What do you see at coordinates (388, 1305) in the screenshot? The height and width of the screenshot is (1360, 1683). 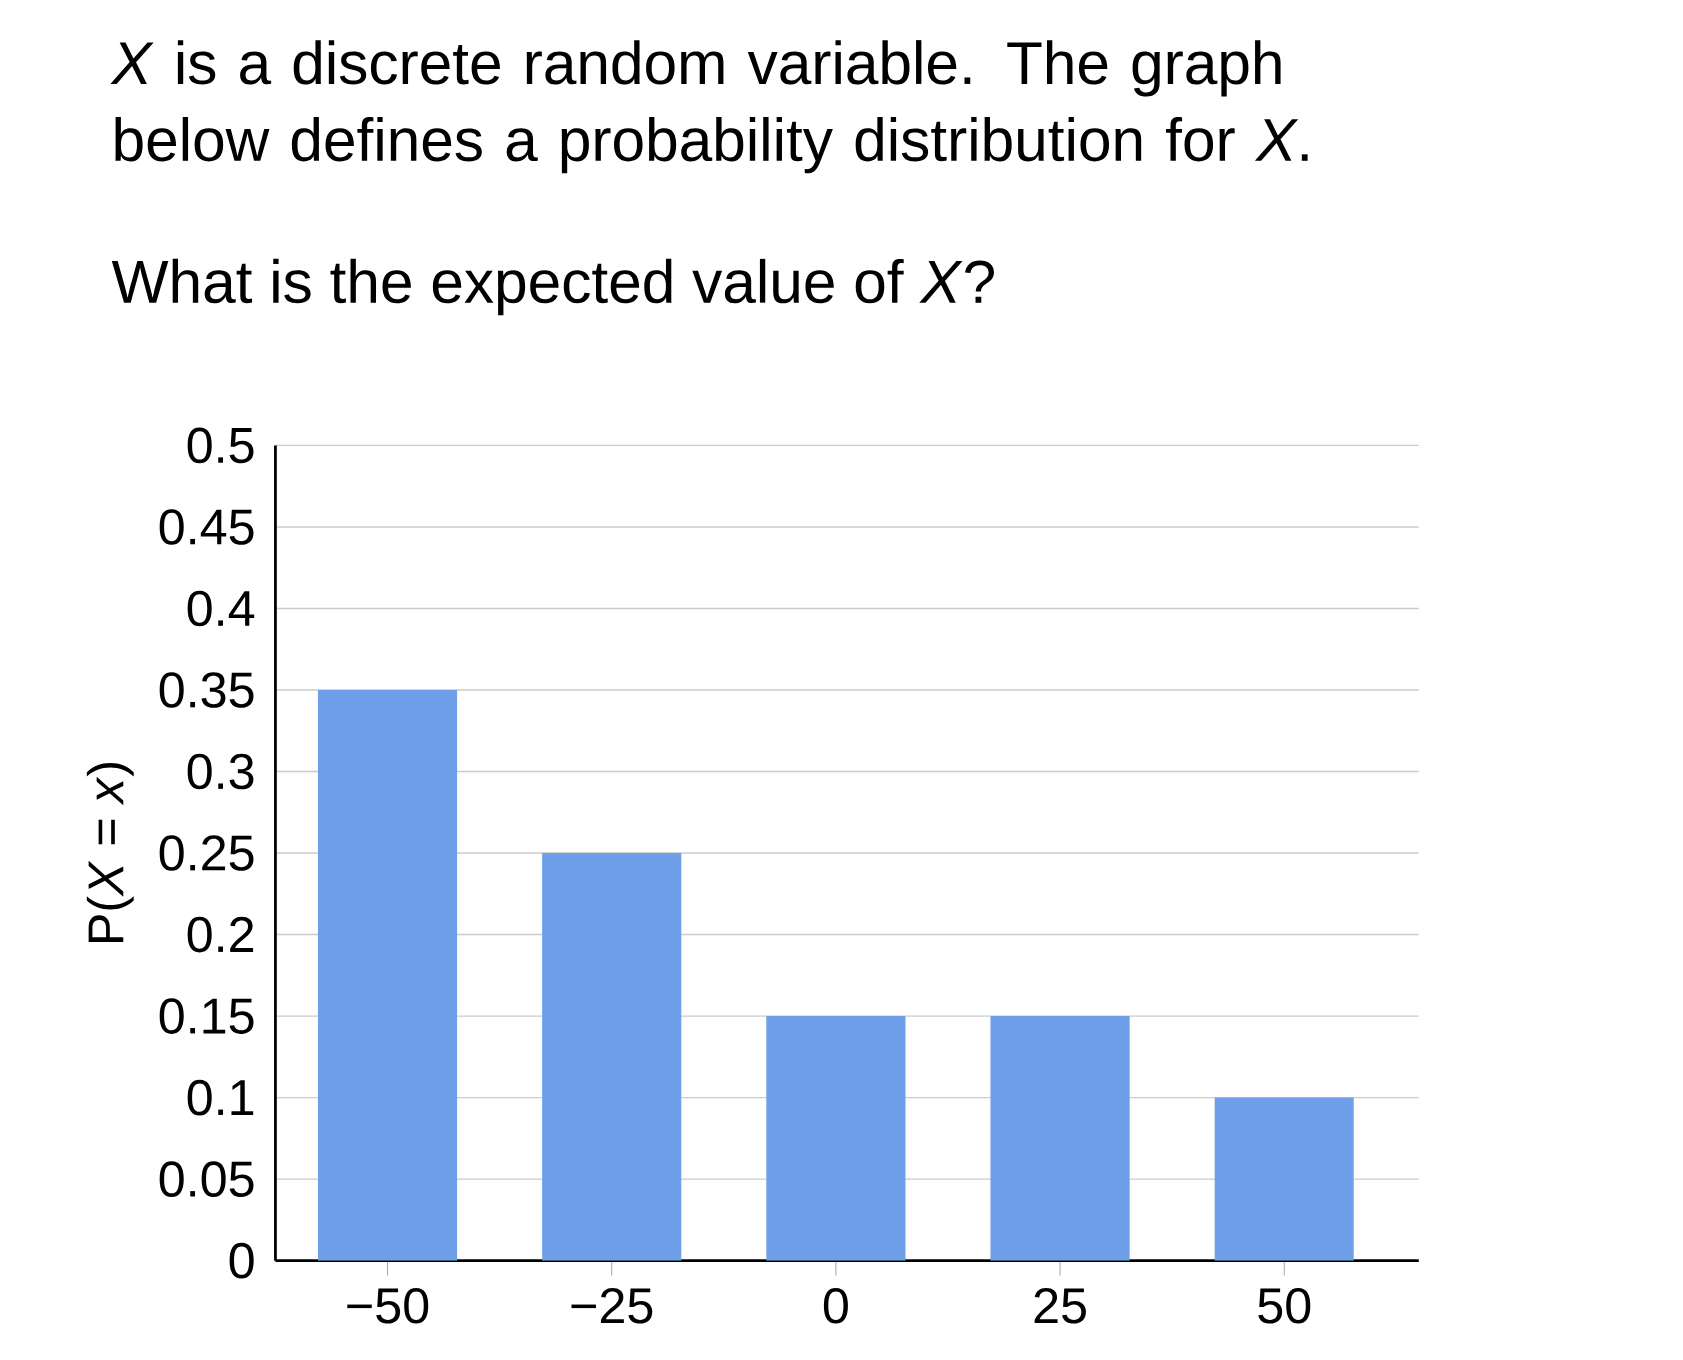 I see `x-tick-label: −50` at bounding box center [388, 1305].